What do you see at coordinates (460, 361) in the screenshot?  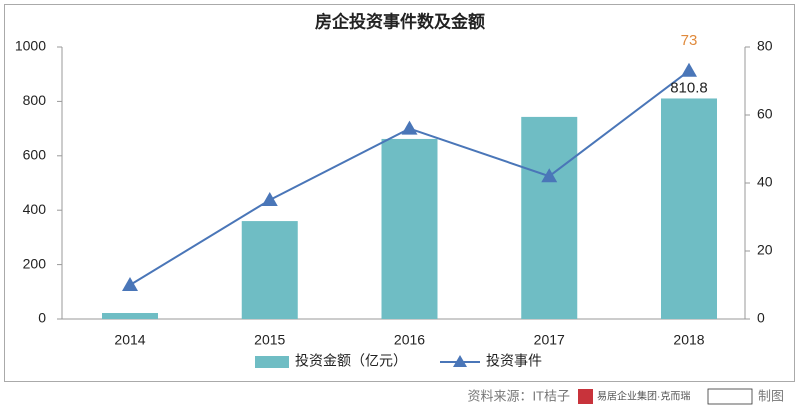 I see `legend-marker` at bounding box center [460, 361].